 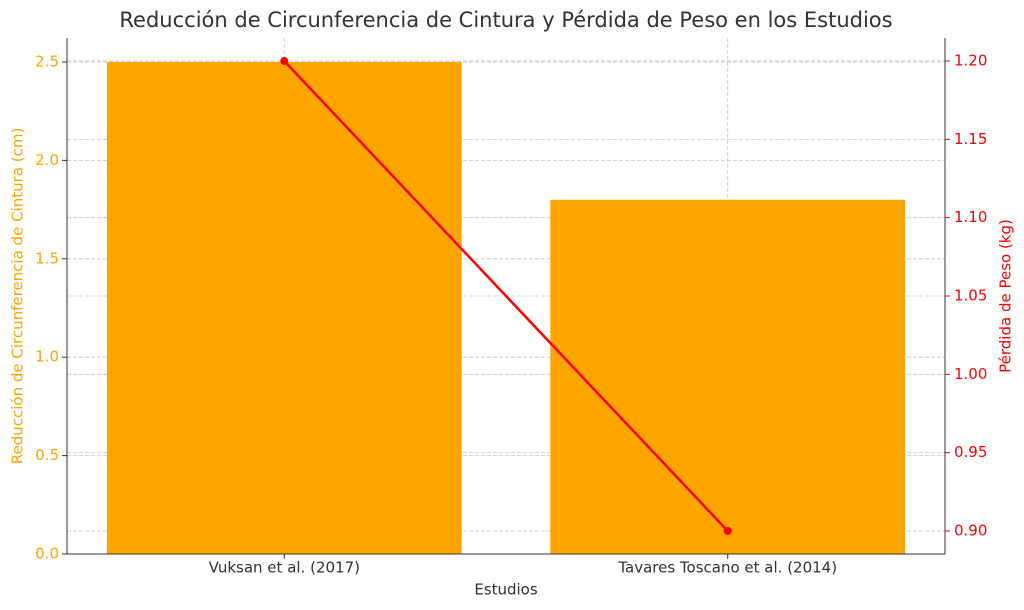 What do you see at coordinates (970, 374) in the screenshot?
I see `y2-tick-label: 1.00` at bounding box center [970, 374].